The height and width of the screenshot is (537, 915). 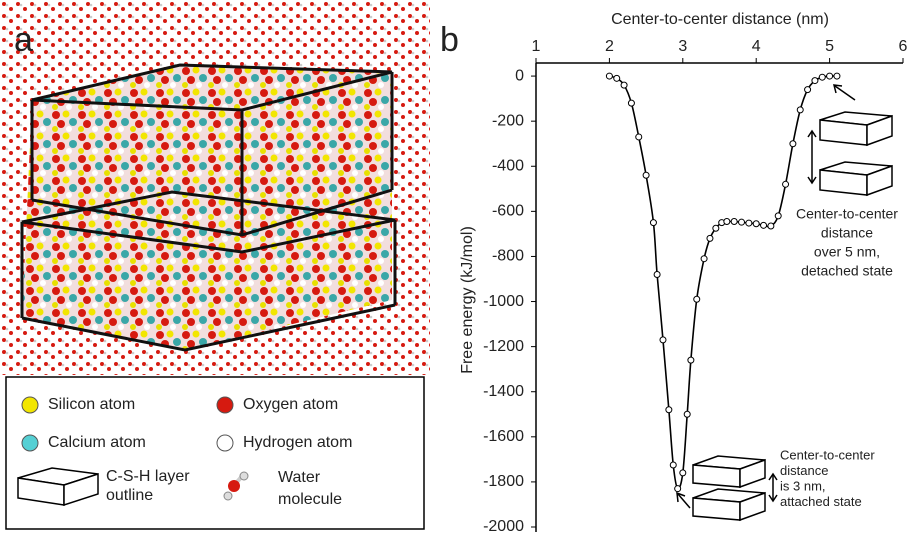 I want to click on y-tick-label: -1800, so click(x=503, y=481).